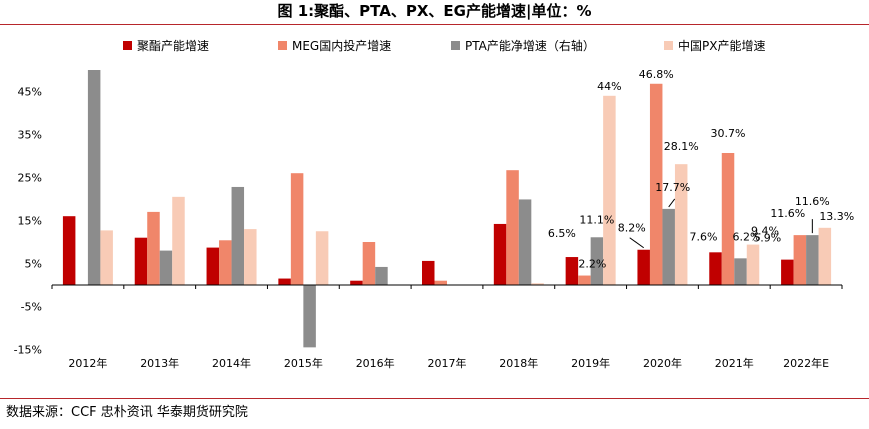 This screenshot has height=429, width=869. Describe the element at coordinates (31, 307) in the screenshot. I see `y-tick-label: -5%` at that location.